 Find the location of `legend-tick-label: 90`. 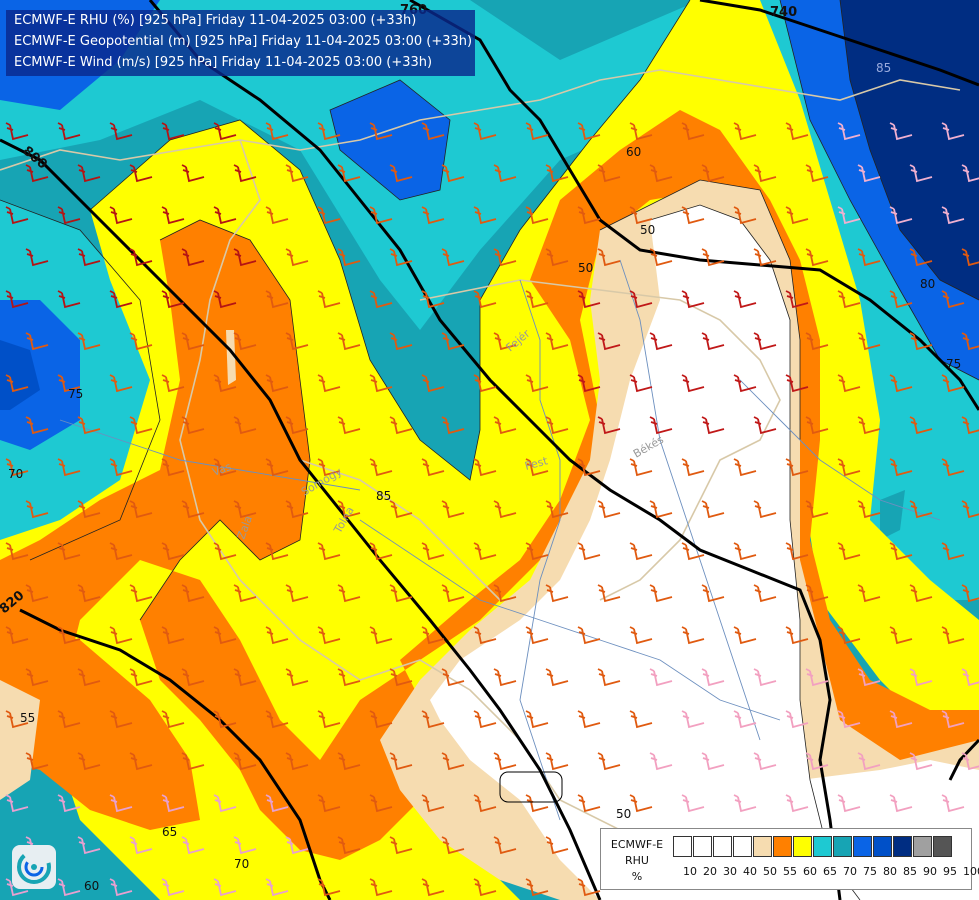

legend-tick-label: 90 is located at coordinates (930, 871).